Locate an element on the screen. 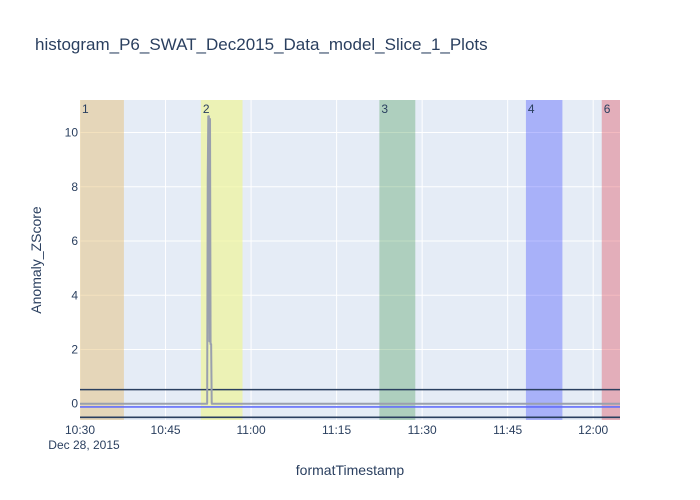 Image resolution: width=700 pixels, height=500 pixels. x-tick-label: 11:30 is located at coordinates (422, 430).